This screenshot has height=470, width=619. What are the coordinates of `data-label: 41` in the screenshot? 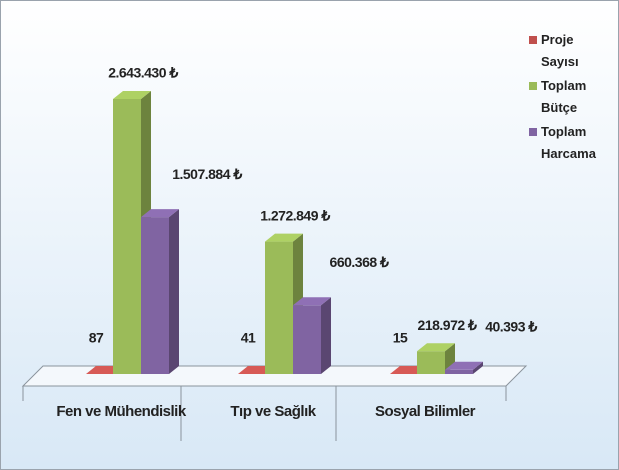 It's located at (248, 338).